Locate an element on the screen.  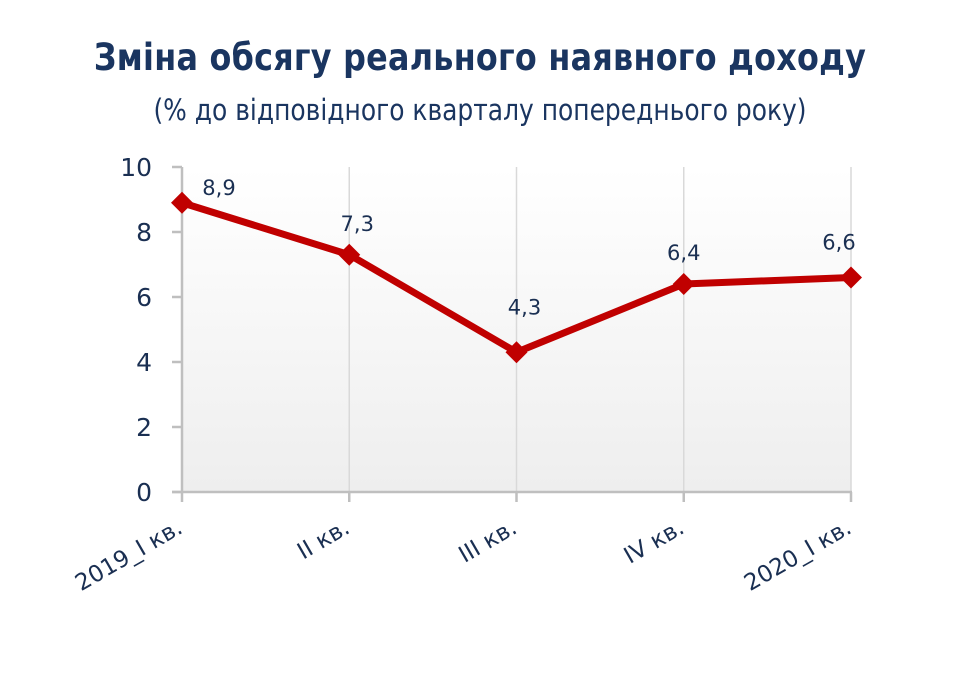
x-tick-label: 2019_I кв. is located at coordinates (129, 556).